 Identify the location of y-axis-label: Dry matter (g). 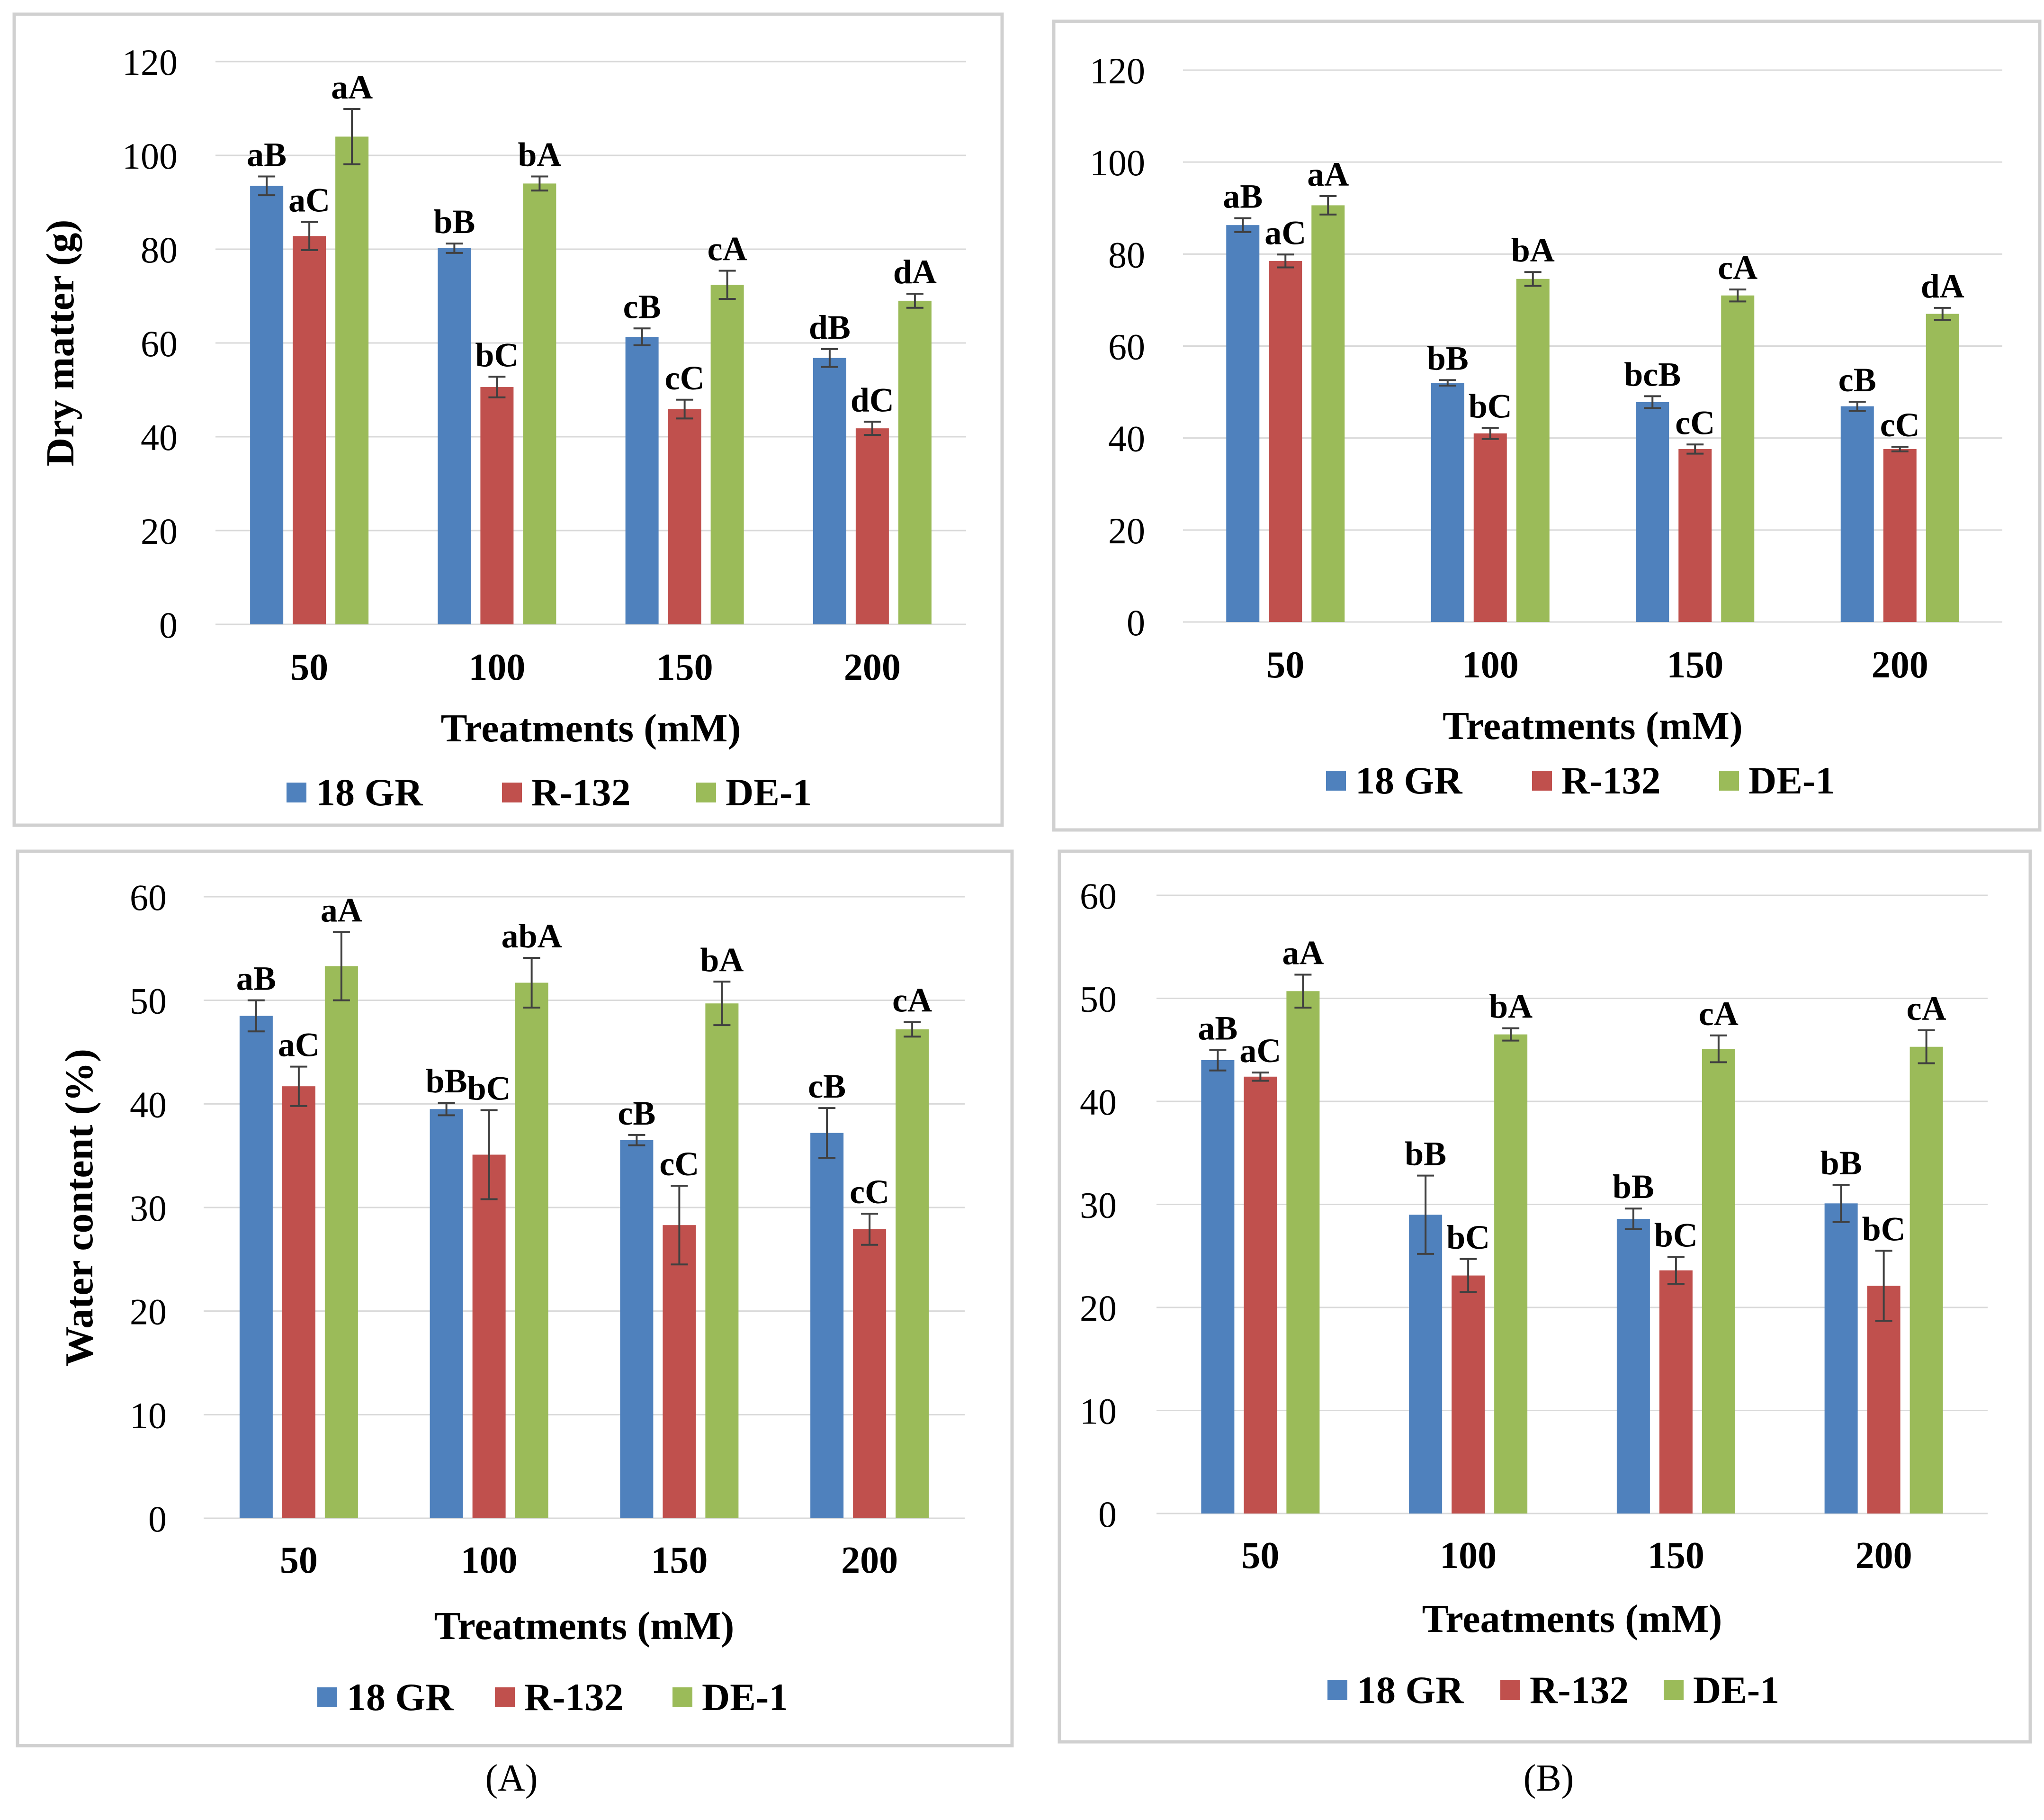
(60, 343).